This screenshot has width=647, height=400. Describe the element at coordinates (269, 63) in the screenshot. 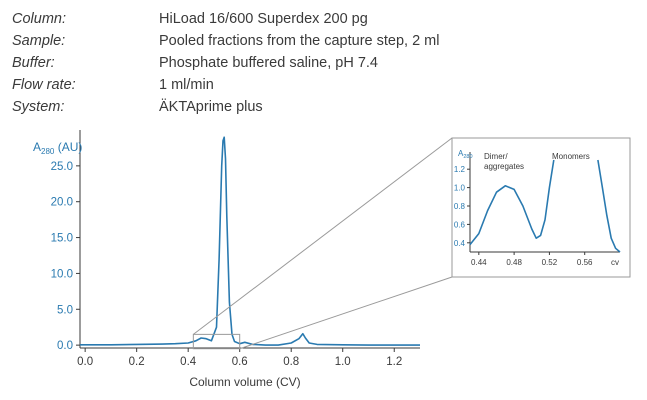

I see `param-value: Phosphate buffered saline, pH 7.4` at that location.